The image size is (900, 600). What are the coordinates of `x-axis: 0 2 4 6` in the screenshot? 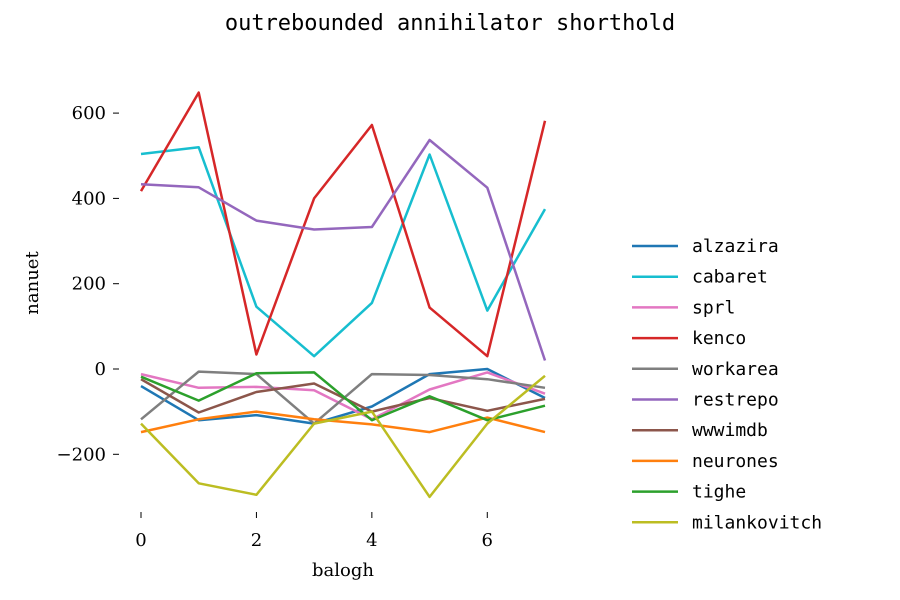 It's located at (314, 531).